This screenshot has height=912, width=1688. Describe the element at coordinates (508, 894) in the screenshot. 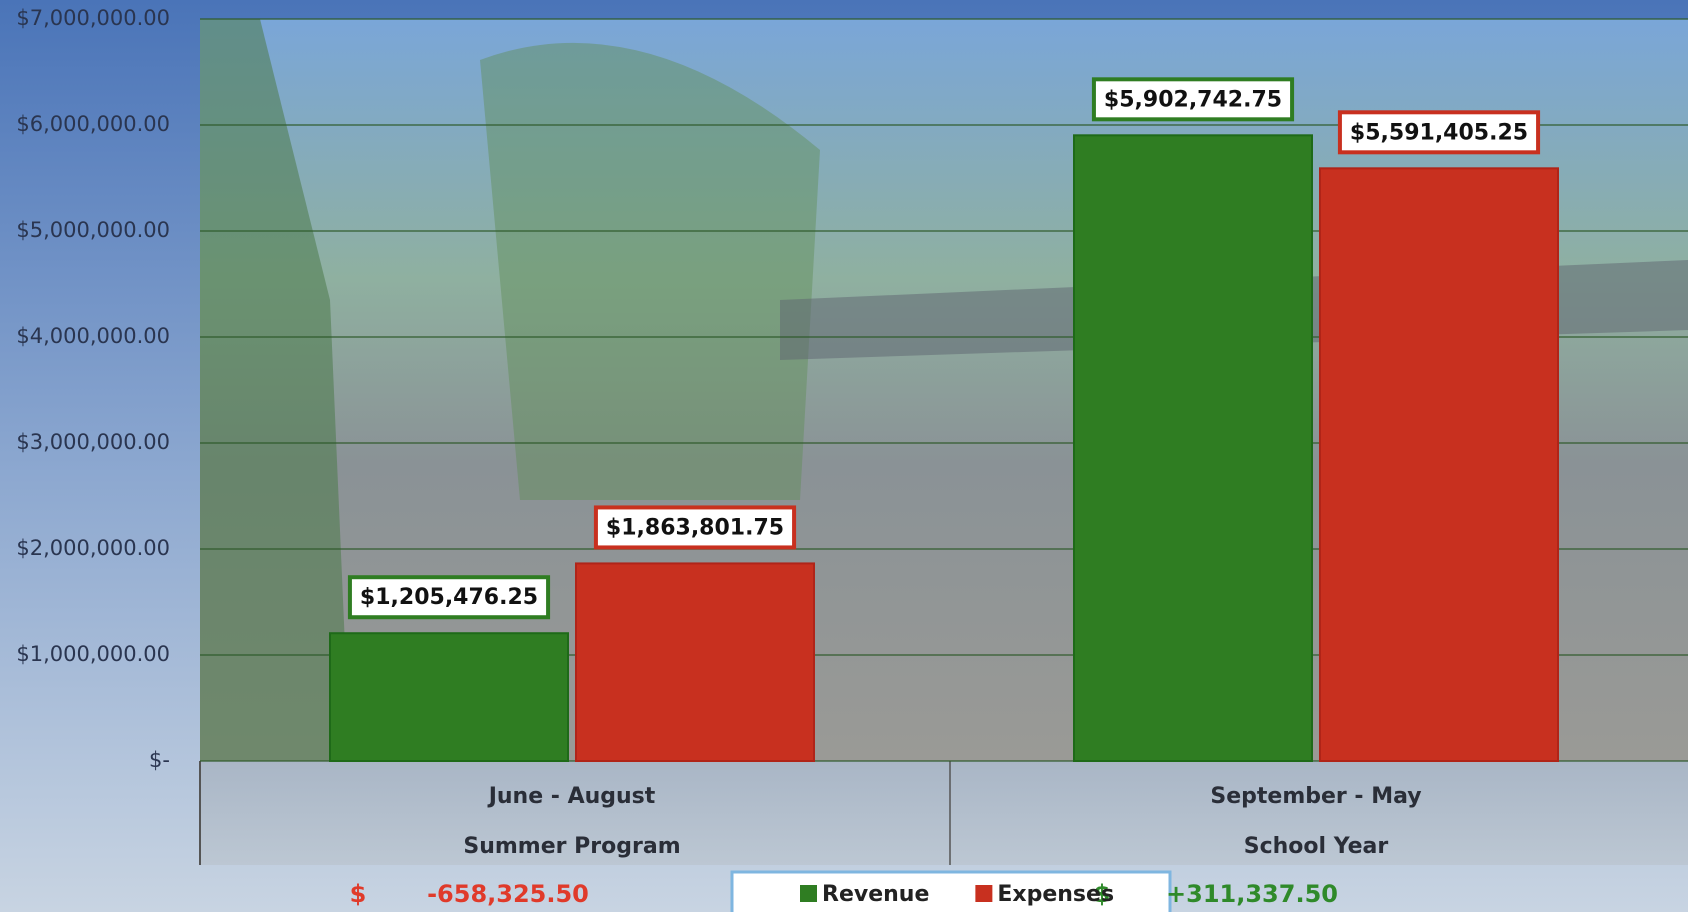

I see `net-amount: -658,325.50` at that location.